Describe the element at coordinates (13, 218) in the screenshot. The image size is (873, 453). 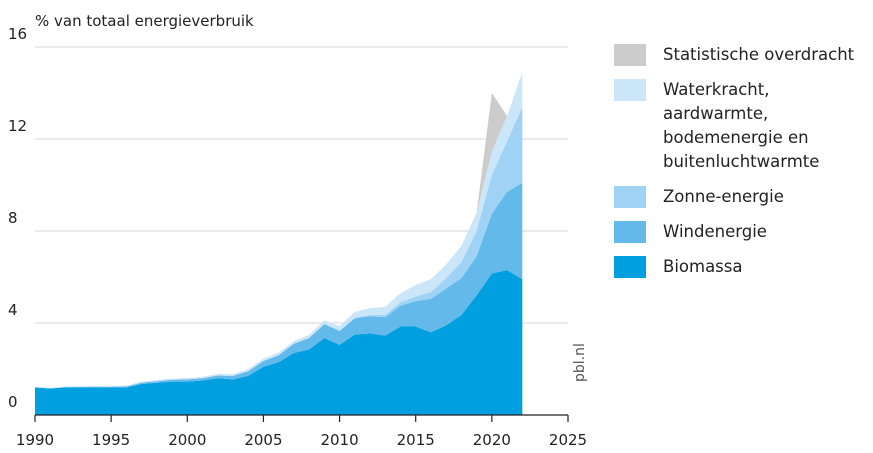
I see `y-tick-label: 8` at that location.